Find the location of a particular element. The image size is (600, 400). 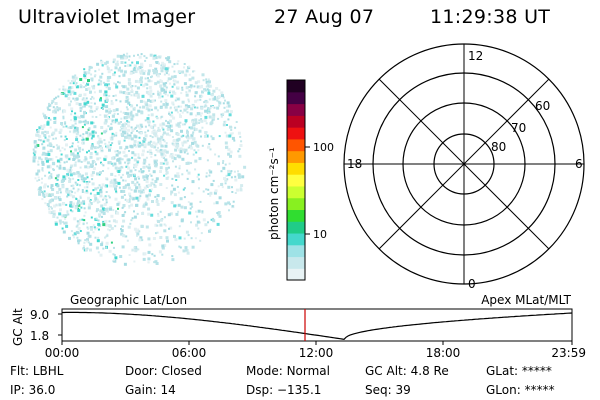

info-door-label: Door: is located at coordinates (141, 371).